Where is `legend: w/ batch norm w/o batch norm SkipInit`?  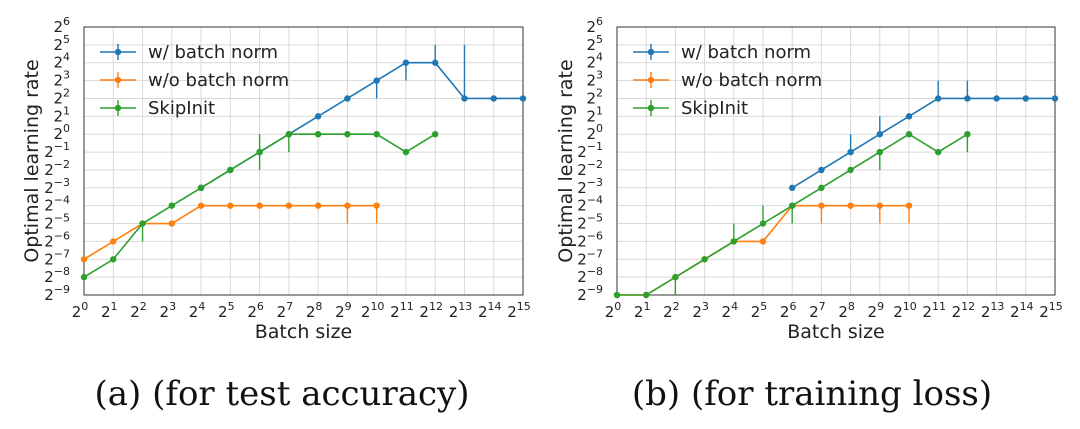 legend: w/ batch norm w/o batch norm SkipInit is located at coordinates (194, 80).